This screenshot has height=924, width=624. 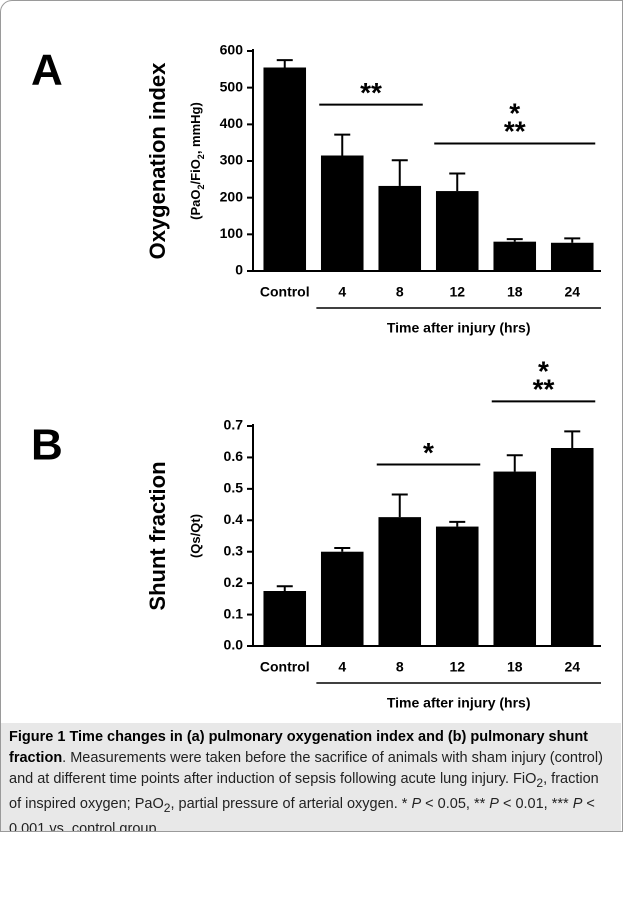 I want to click on caption-text: , partial pressure of arterial oxygen. *, so click(x=291, y=803).